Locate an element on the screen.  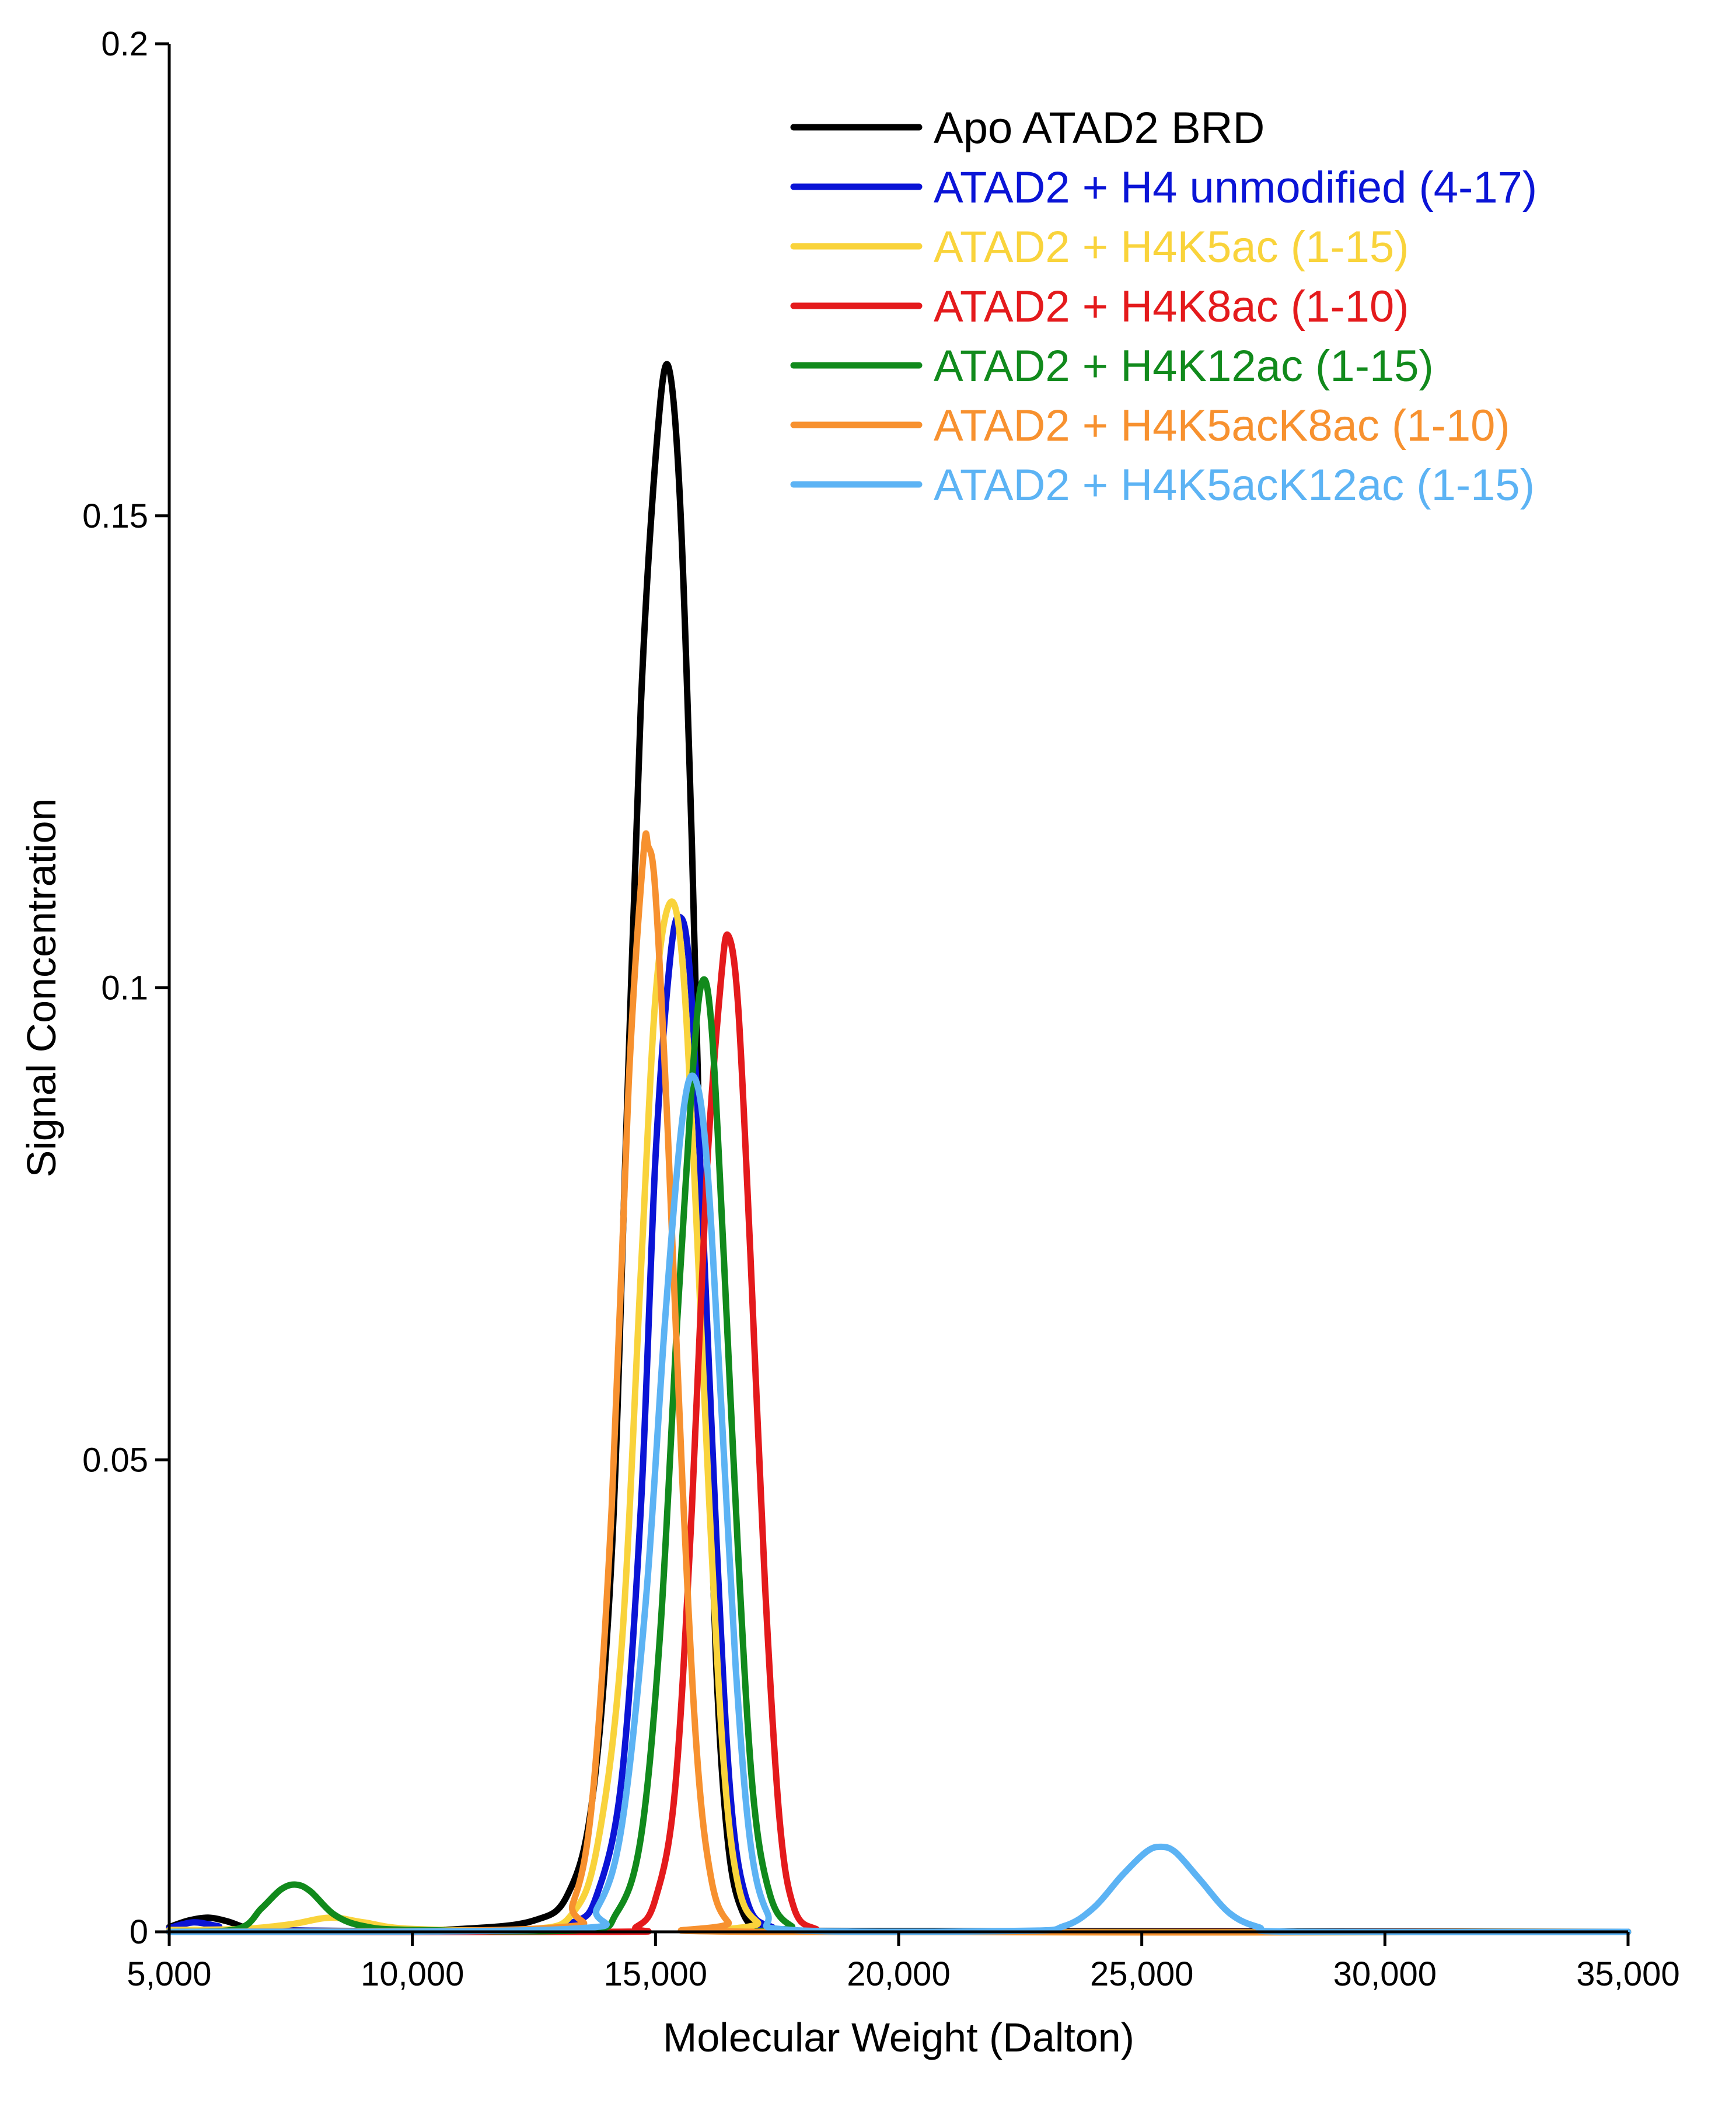
y-tick-label: 0 is located at coordinates (139, 1932).